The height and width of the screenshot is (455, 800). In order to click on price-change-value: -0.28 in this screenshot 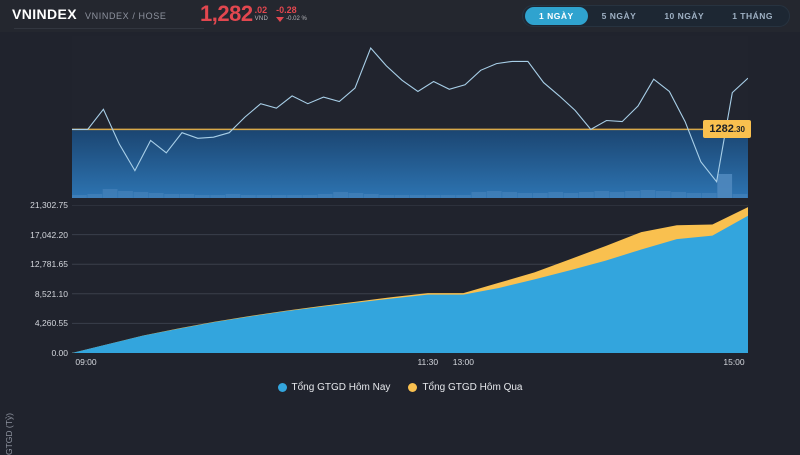, I will do `click(286, 10)`.